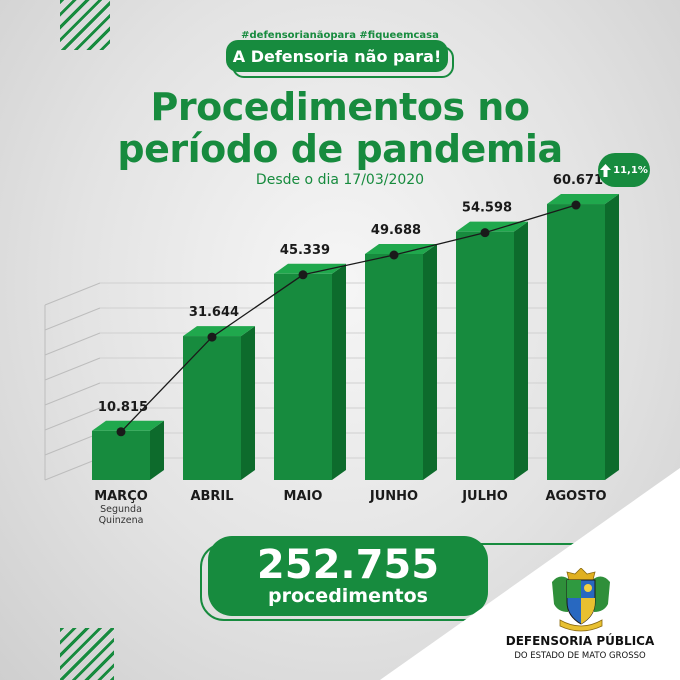 The image size is (680, 680). What do you see at coordinates (340, 35) in the screenshot?
I see `hashtags: #defensorianãopara #fiqueemcasa` at bounding box center [340, 35].